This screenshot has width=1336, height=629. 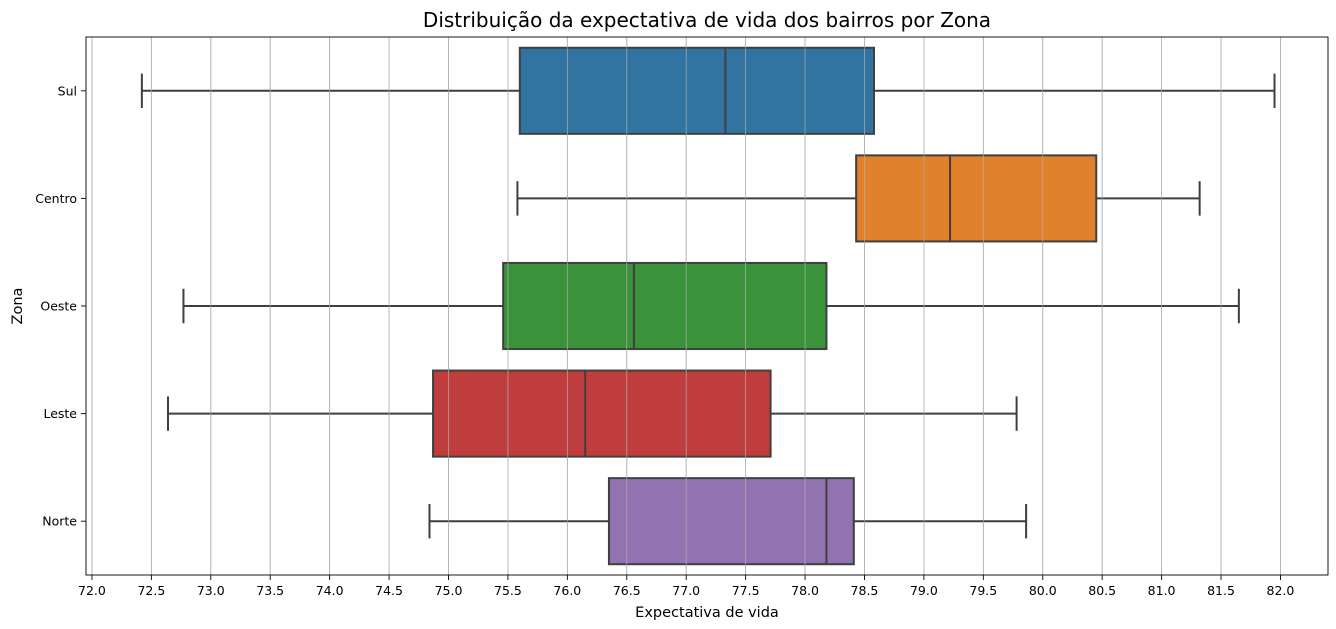 I want to click on box-oeste, so click(x=711, y=306).